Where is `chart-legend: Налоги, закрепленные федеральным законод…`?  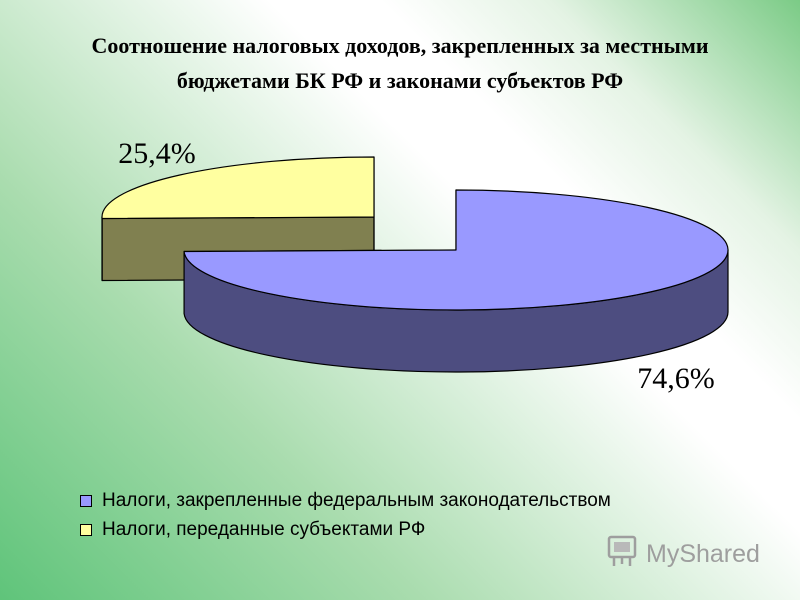
chart-legend: Налоги, закрепленные федеральным законод… is located at coordinates (345, 515).